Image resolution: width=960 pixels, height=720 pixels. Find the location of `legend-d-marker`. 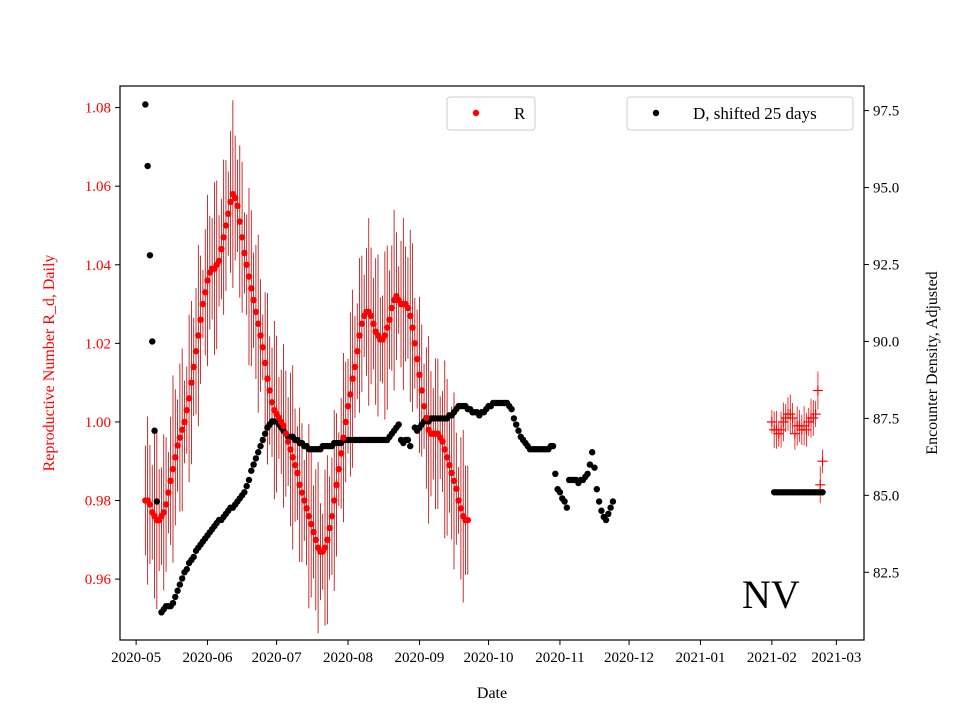

legend-d-marker is located at coordinates (656, 113).